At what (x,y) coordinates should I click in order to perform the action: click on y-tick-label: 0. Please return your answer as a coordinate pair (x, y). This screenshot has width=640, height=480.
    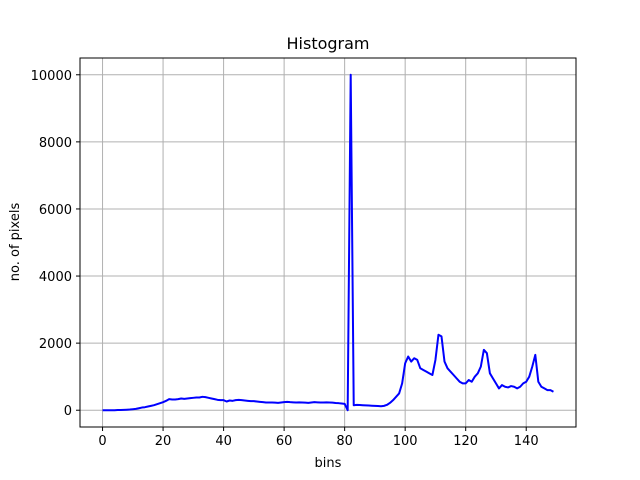
    Looking at the image, I should click on (68, 411).